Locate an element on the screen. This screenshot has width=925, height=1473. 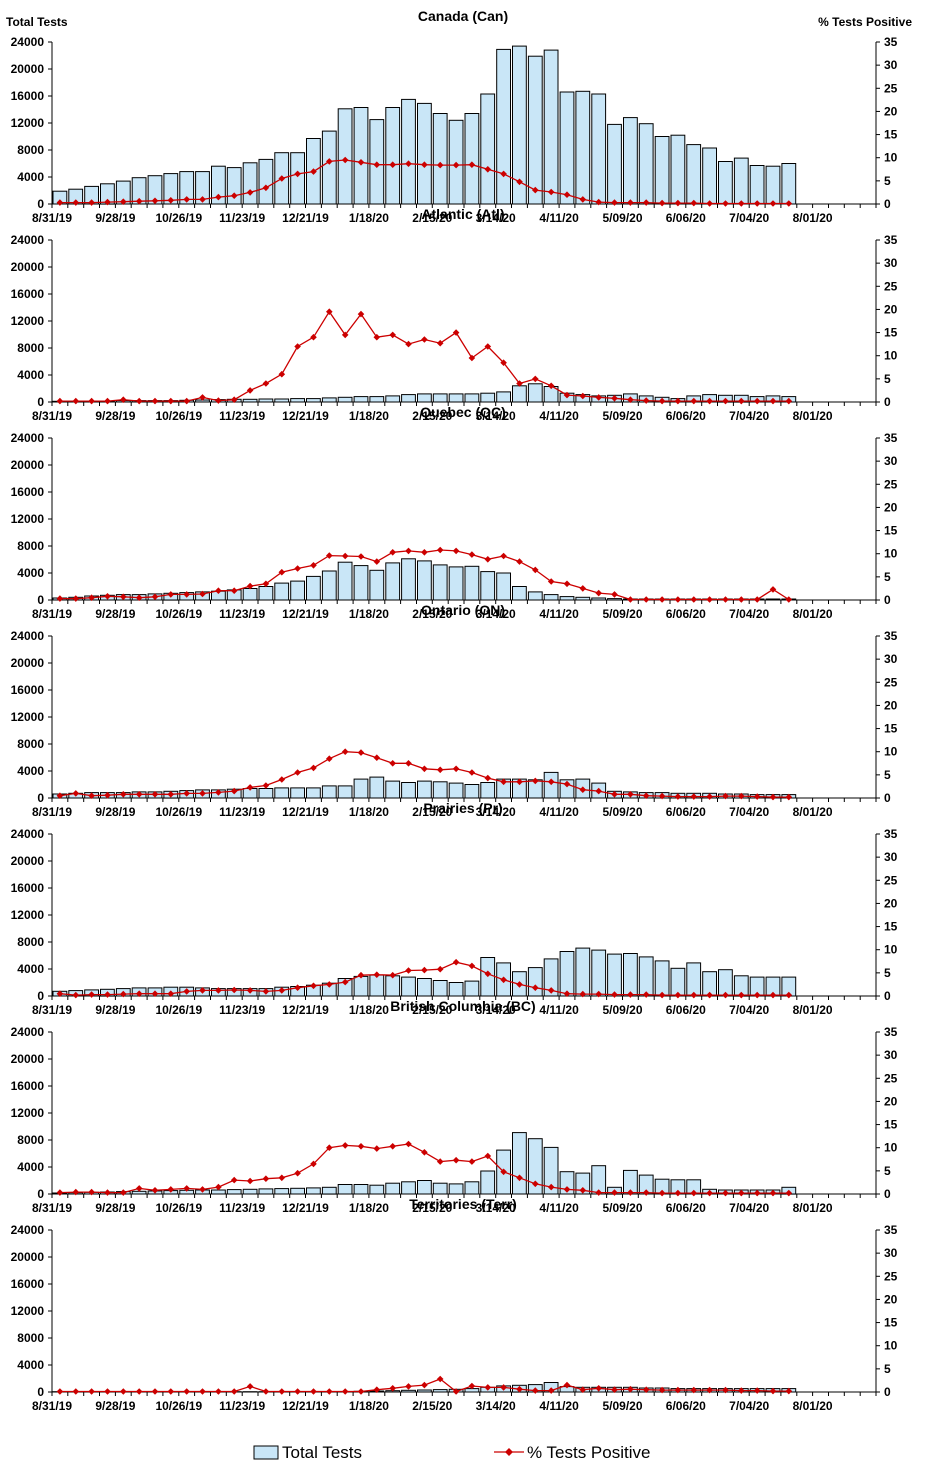
x-tick-label: 8/31/19 is located at coordinates (52, 812).